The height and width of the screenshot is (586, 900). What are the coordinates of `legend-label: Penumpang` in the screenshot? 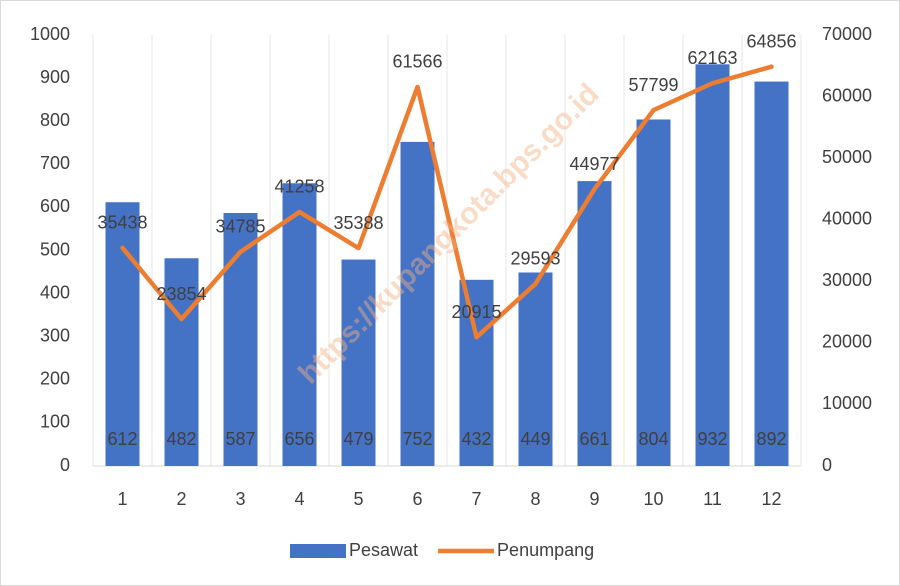 It's located at (545, 550).